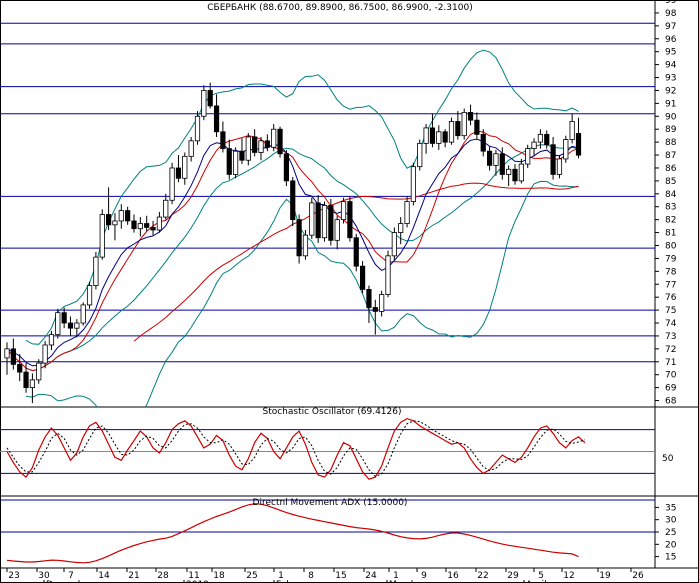 Image resolution: width=699 pixels, height=583 pixels. I want to click on price-tick-label: 73, so click(670, 337).